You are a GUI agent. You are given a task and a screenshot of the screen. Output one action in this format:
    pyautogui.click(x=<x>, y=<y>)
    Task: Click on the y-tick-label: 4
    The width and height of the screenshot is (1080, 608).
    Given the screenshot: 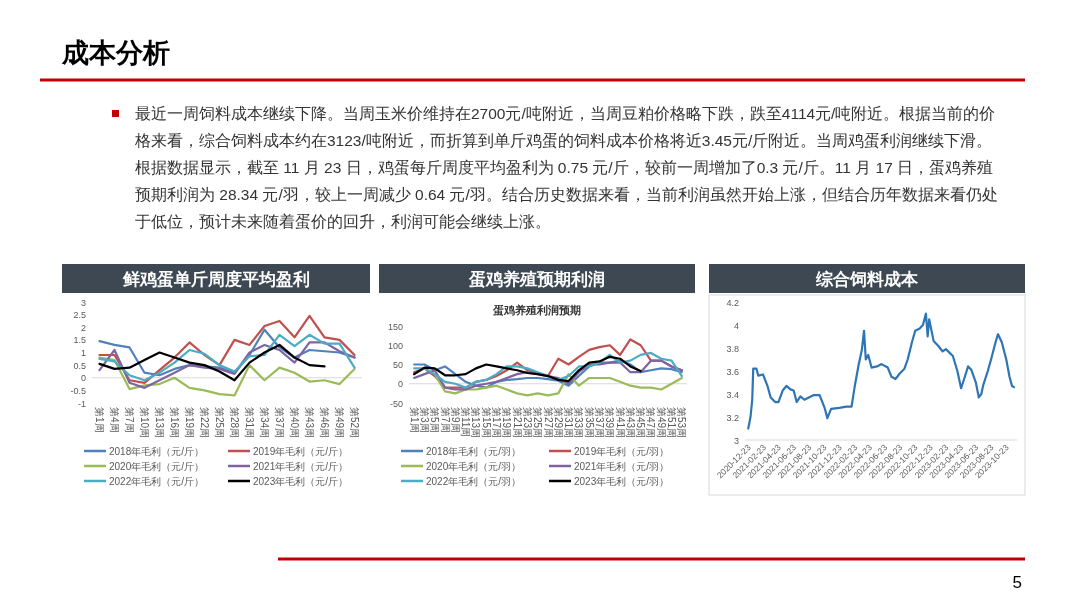 What is the action you would take?
    pyautogui.click(x=736, y=325)
    